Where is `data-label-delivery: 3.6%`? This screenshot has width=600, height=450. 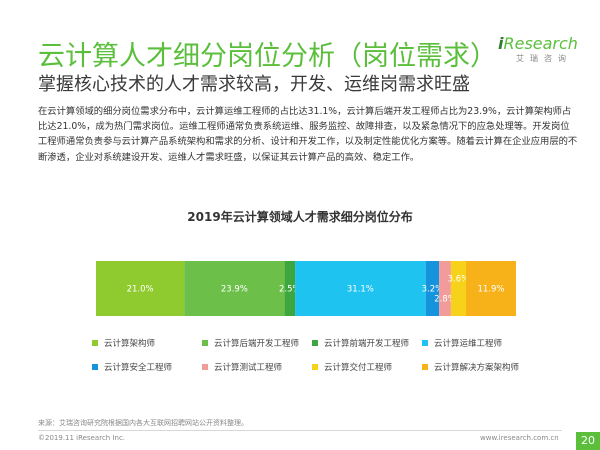 data-label-delivery: 3.6% is located at coordinates (459, 280).